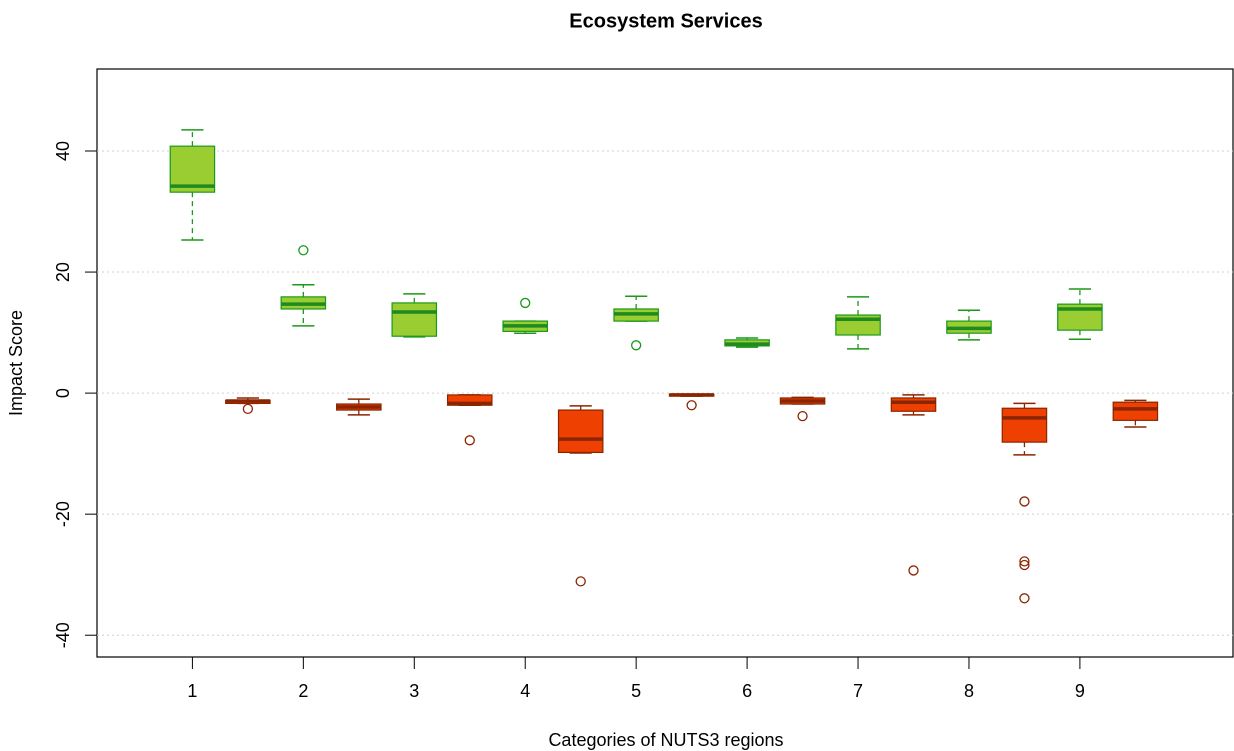  What do you see at coordinates (16, 363) in the screenshot?
I see `y-axis-label: Impact Score` at bounding box center [16, 363].